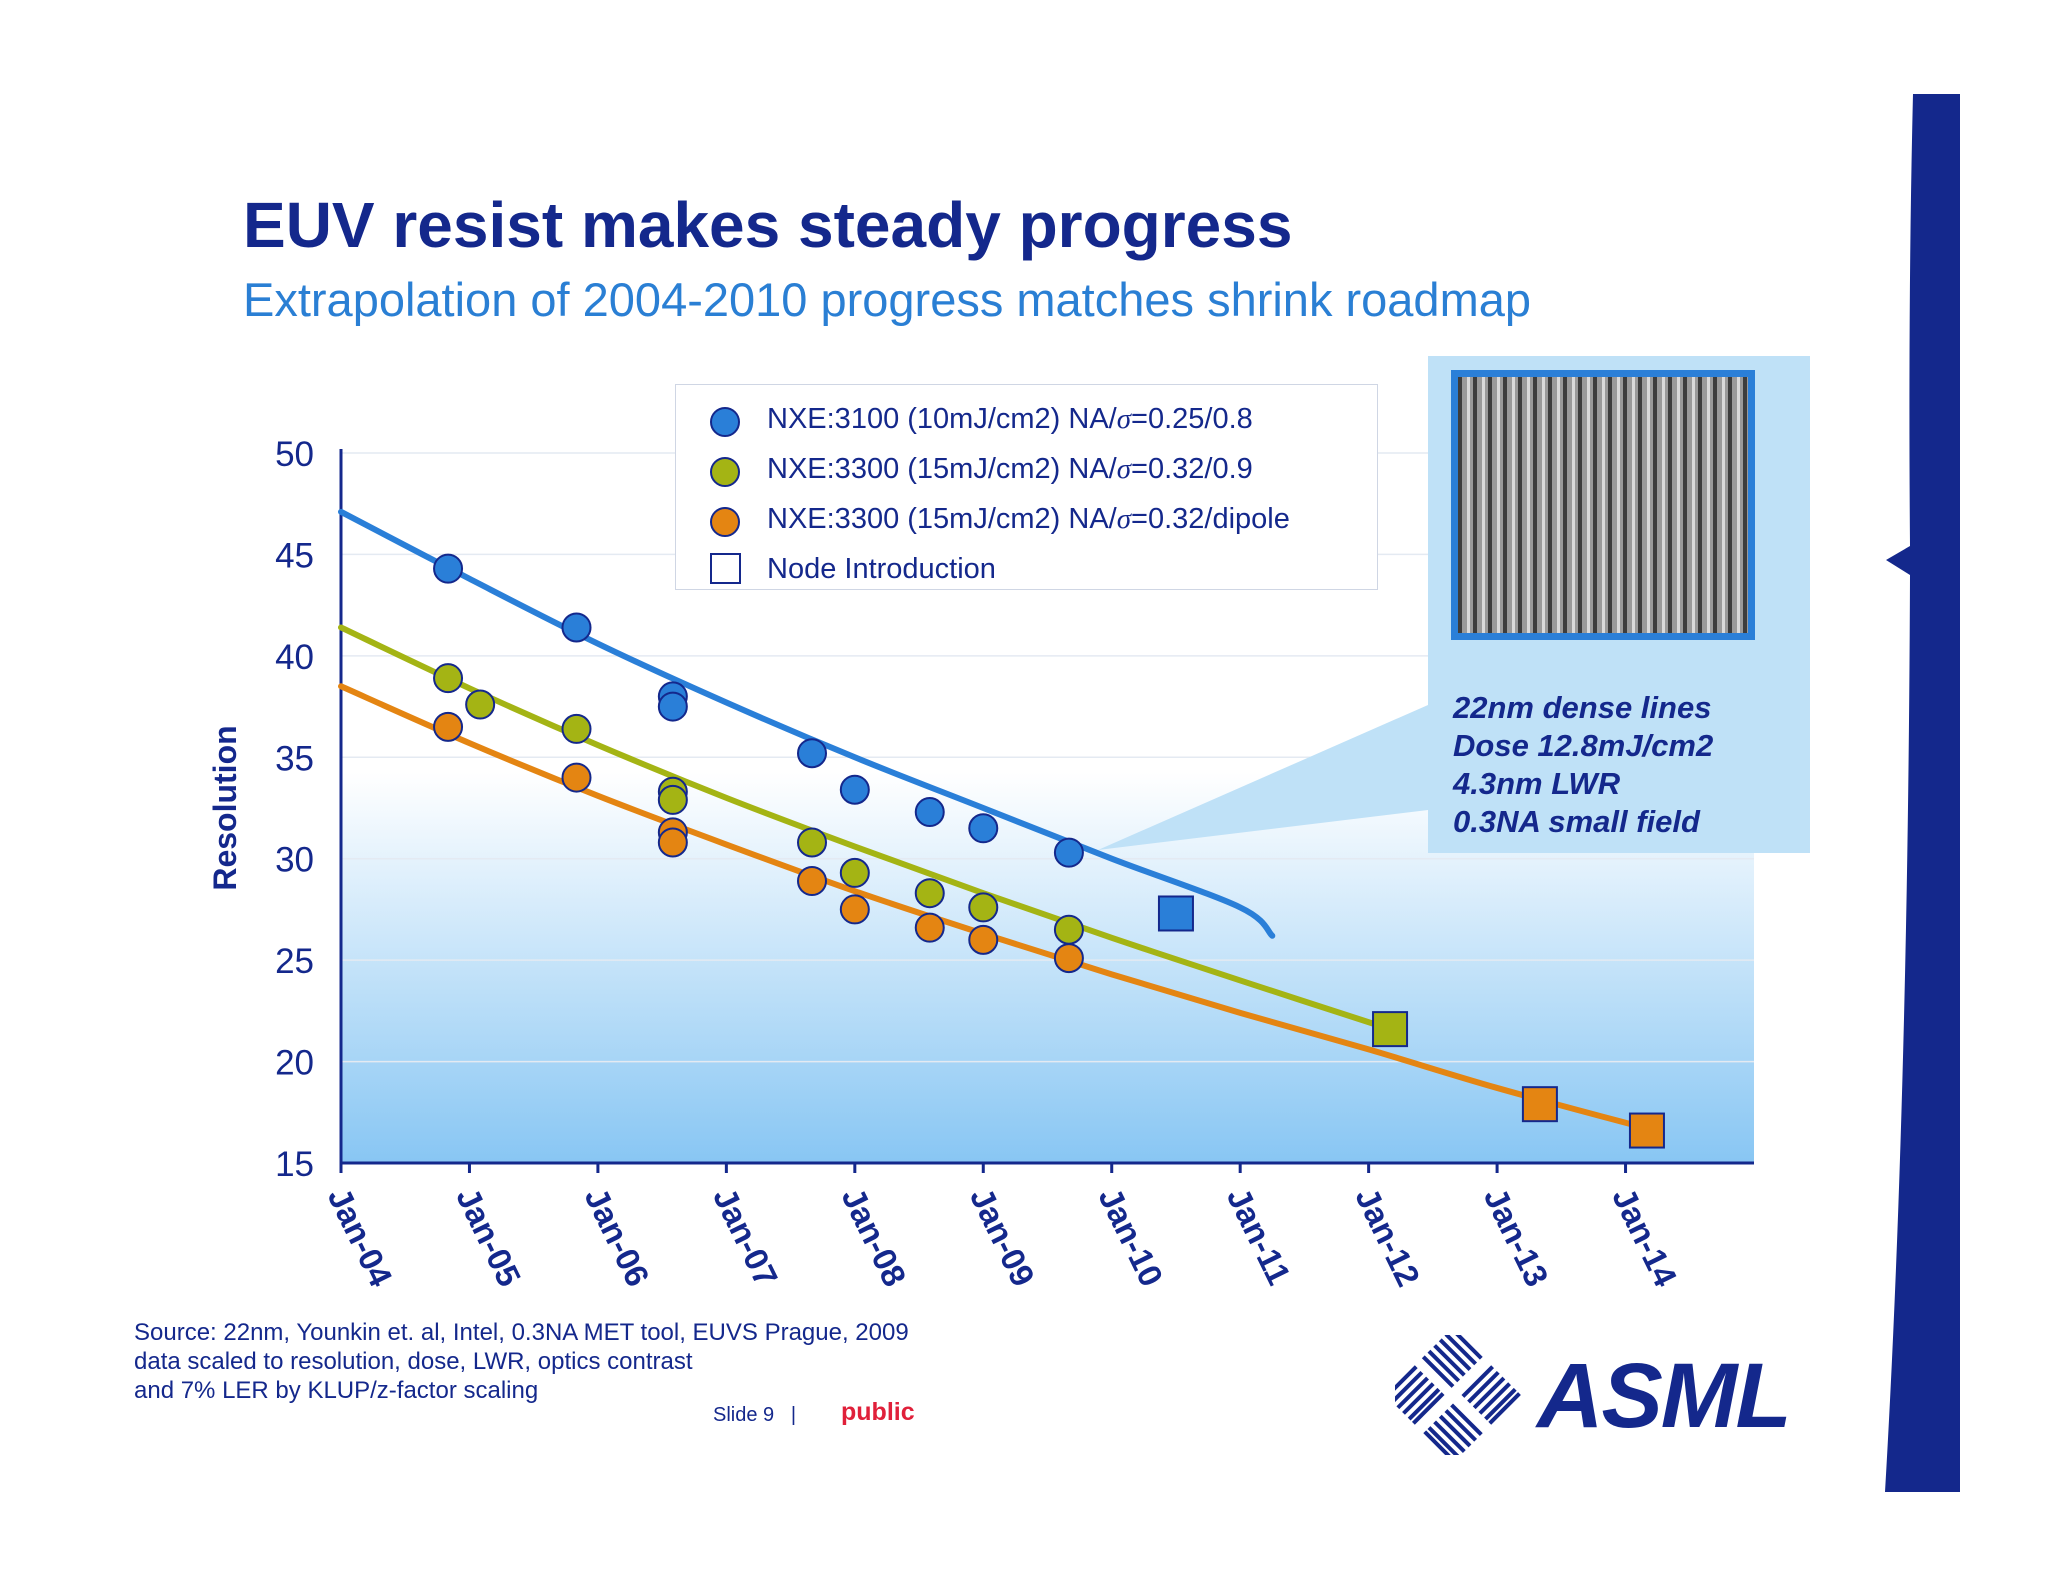  What do you see at coordinates (725, 568) in the screenshot?
I see `legend-marker-node` at bounding box center [725, 568].